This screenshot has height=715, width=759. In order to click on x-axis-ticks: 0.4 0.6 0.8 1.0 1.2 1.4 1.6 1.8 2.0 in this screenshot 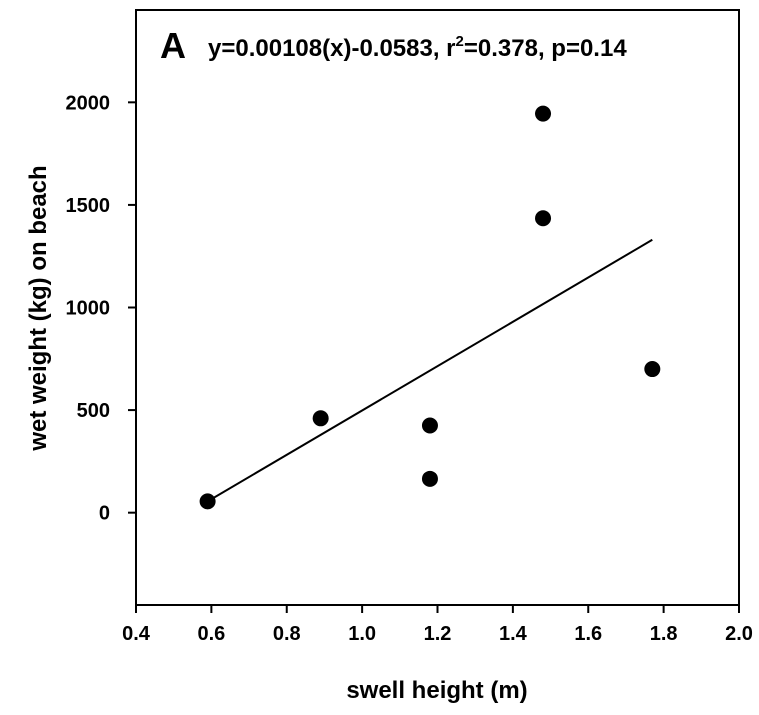, I will do `click(437, 625)`.